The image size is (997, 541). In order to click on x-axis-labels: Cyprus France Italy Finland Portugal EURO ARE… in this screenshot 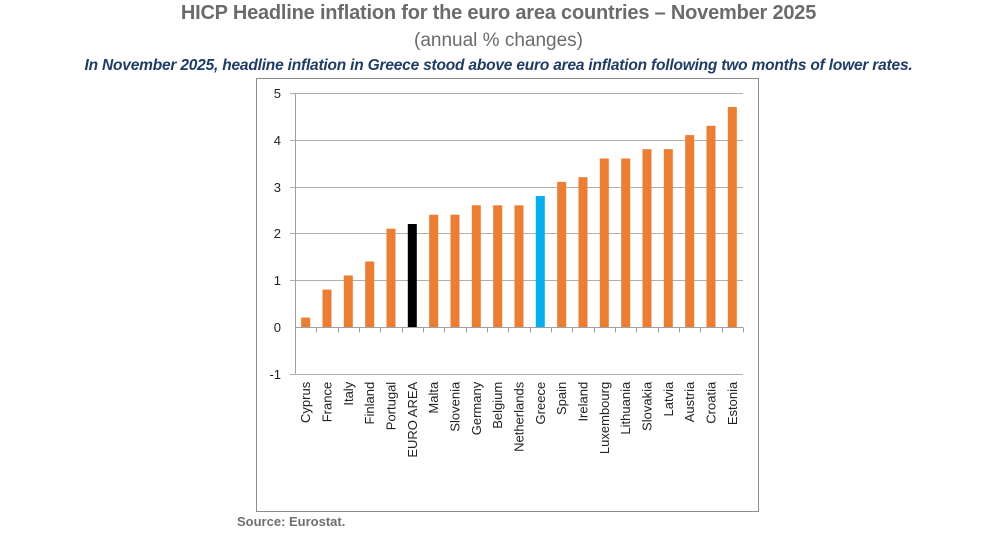, I will do `click(519, 419)`.